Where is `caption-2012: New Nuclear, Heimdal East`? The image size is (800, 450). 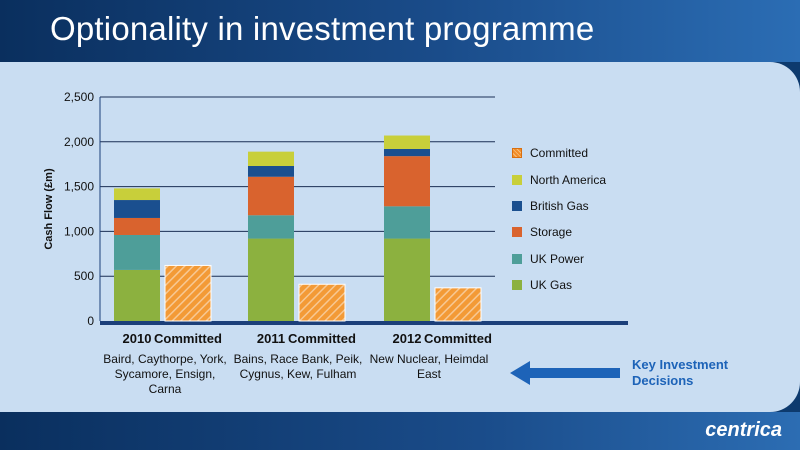 caption-2012: New Nuclear, Heimdal East is located at coordinates (429, 366).